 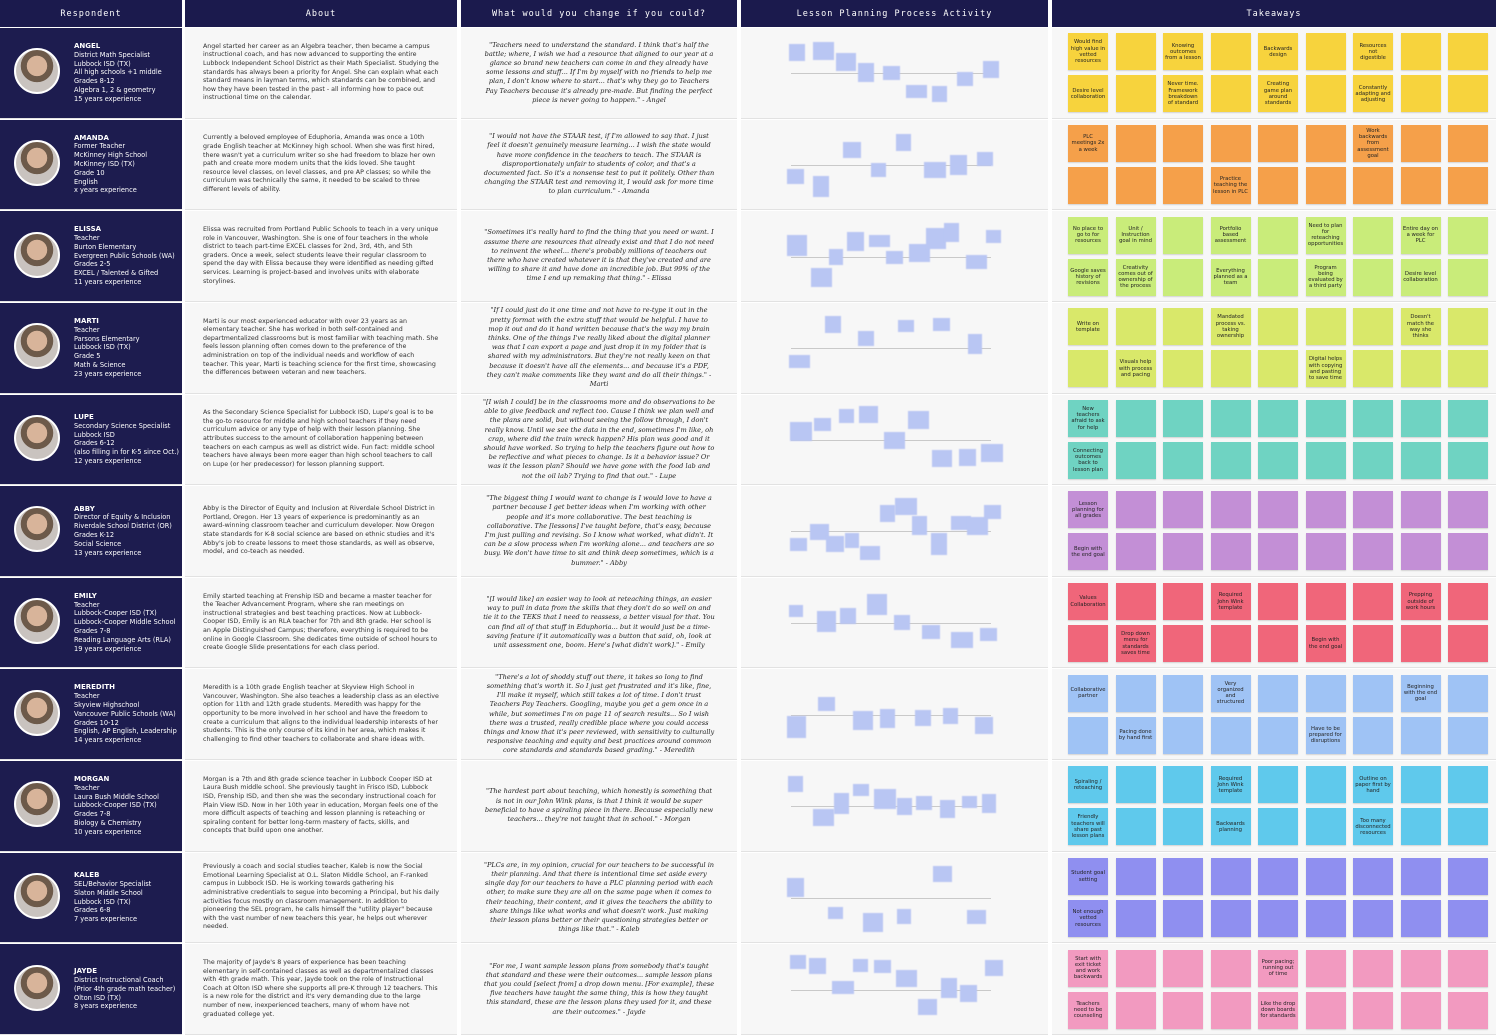 I want to click on respondent-detail: Evergreen Public Schools (WA), so click(x=124, y=255).